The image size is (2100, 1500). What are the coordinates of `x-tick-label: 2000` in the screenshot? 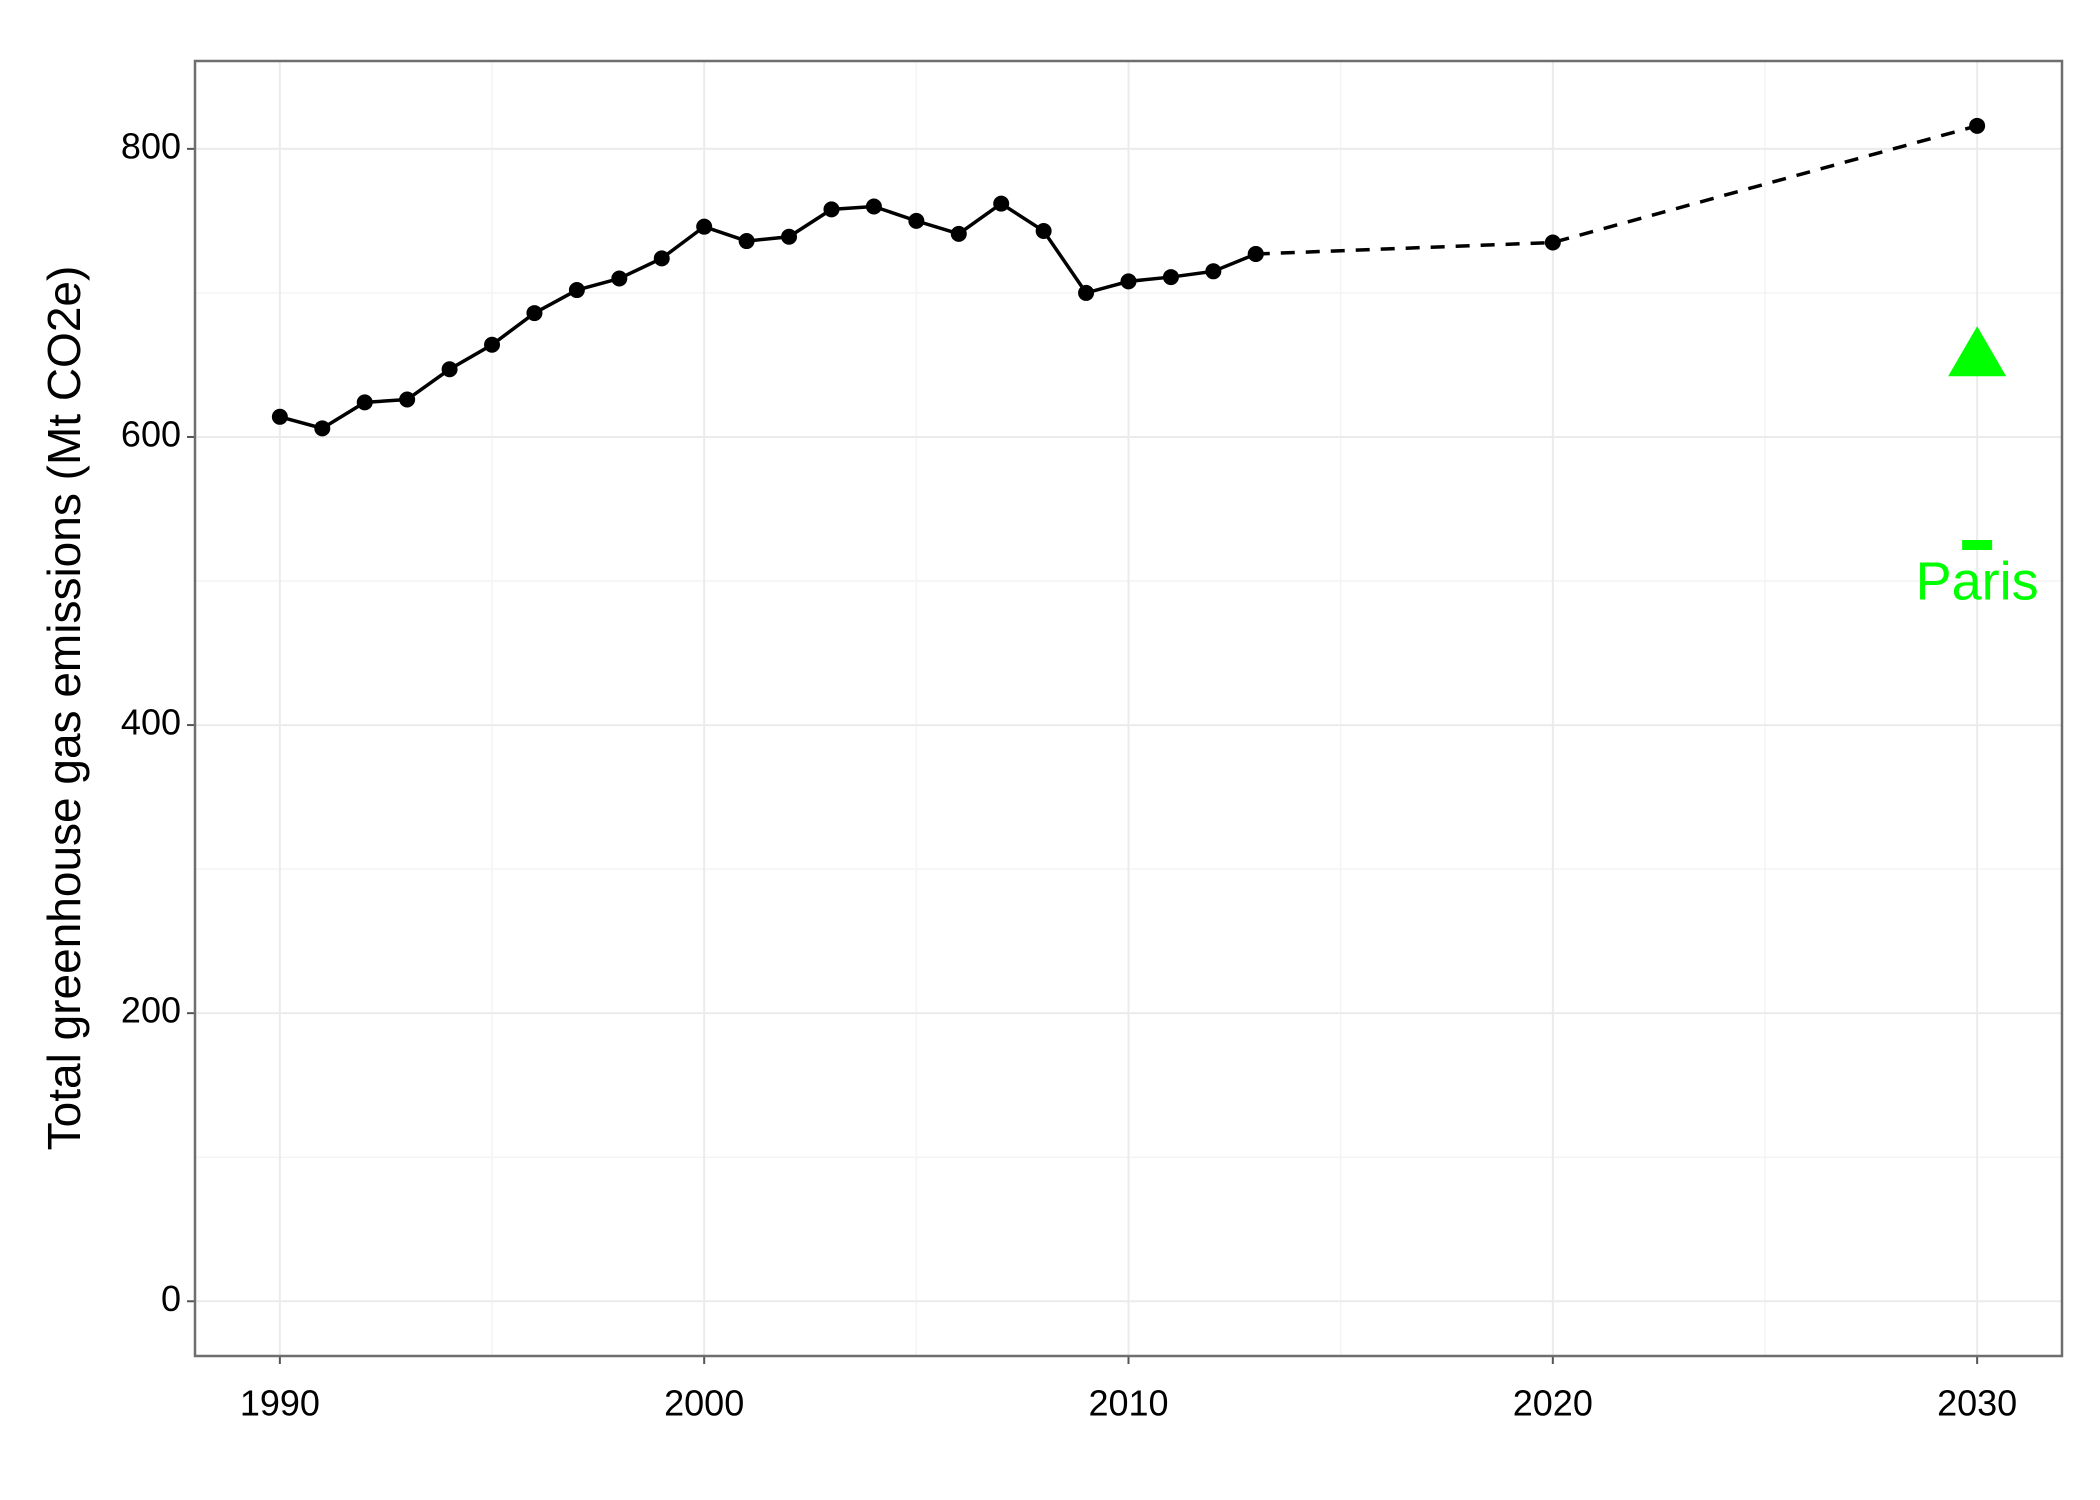 It's located at (704, 1403).